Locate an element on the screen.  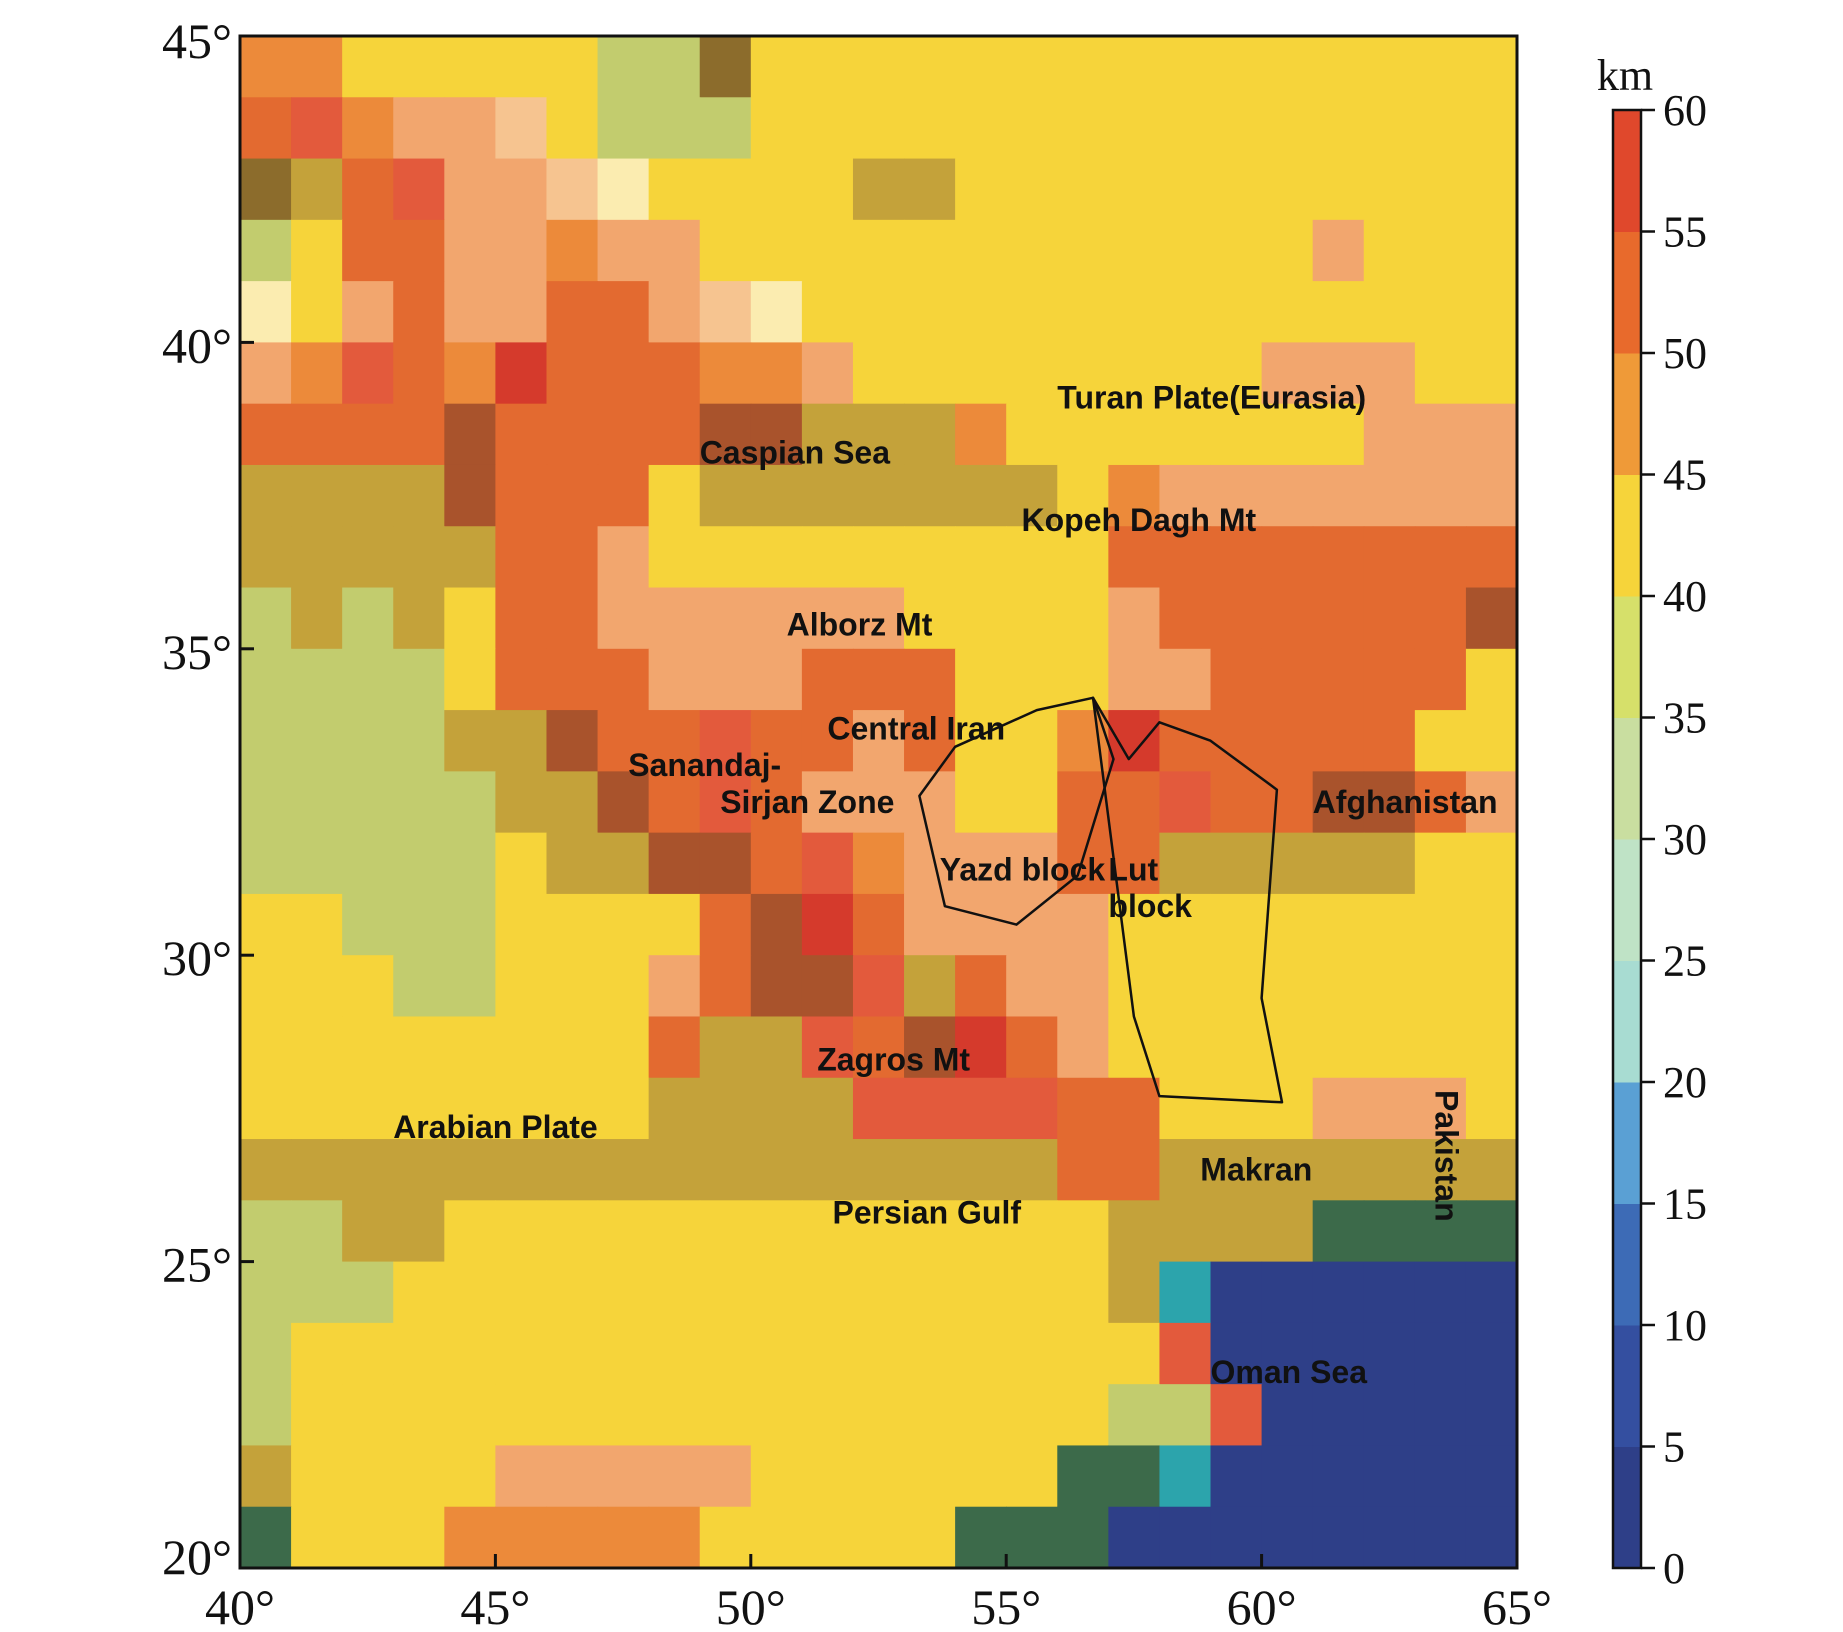
x-tick-label: 40° is located at coordinates (240, 1605).